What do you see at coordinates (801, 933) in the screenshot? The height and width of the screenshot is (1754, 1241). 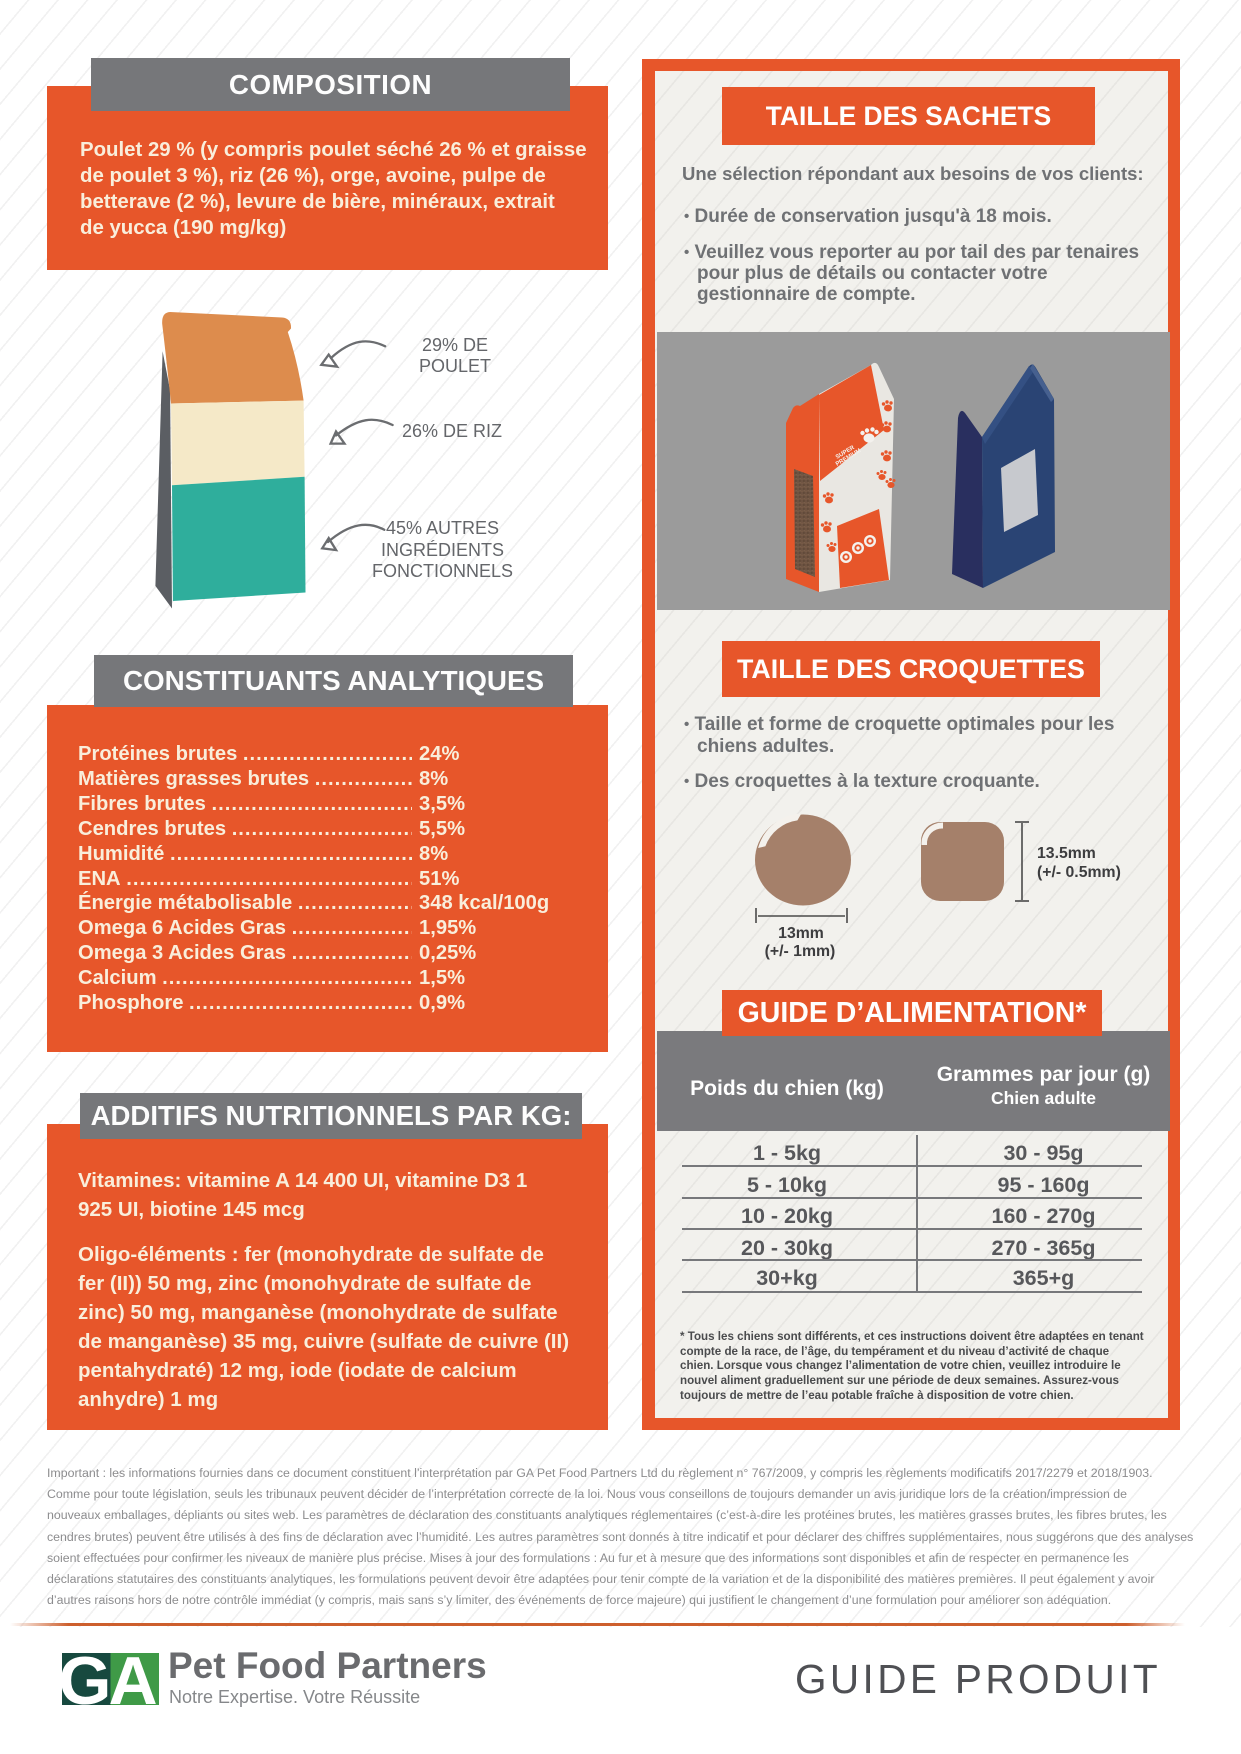 I see `svg-text: 13mm` at bounding box center [801, 933].